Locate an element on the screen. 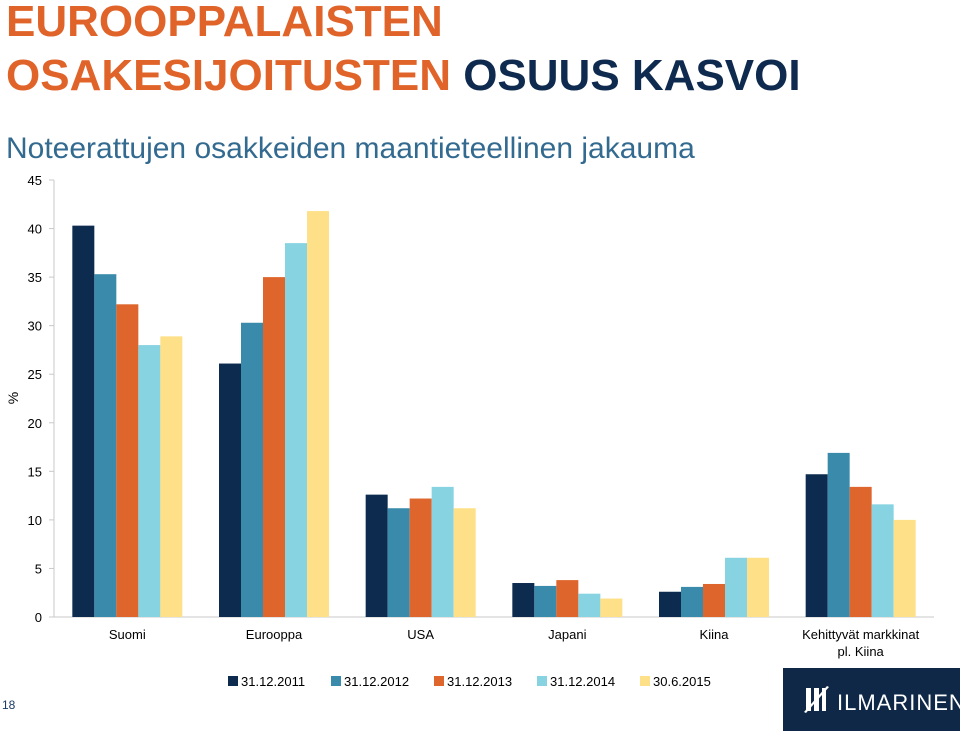  x-tick-label: Suomi is located at coordinates (127, 634).